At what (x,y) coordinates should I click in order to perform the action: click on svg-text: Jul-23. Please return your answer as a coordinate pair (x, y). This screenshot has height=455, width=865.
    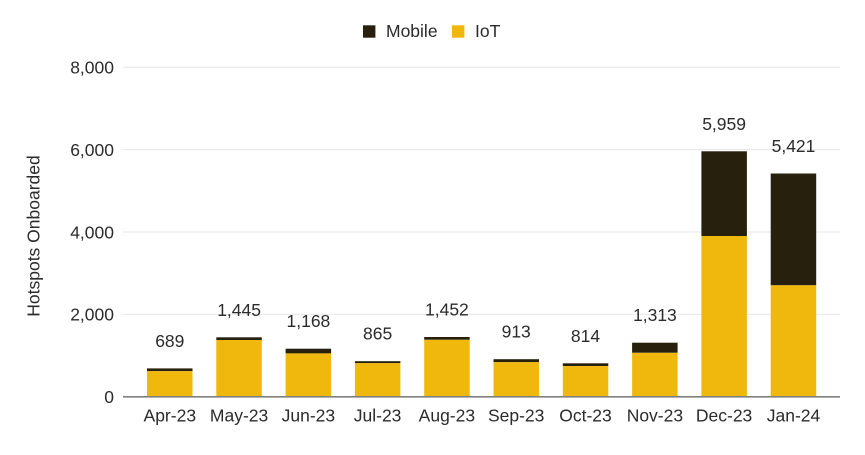
    Looking at the image, I should click on (378, 416).